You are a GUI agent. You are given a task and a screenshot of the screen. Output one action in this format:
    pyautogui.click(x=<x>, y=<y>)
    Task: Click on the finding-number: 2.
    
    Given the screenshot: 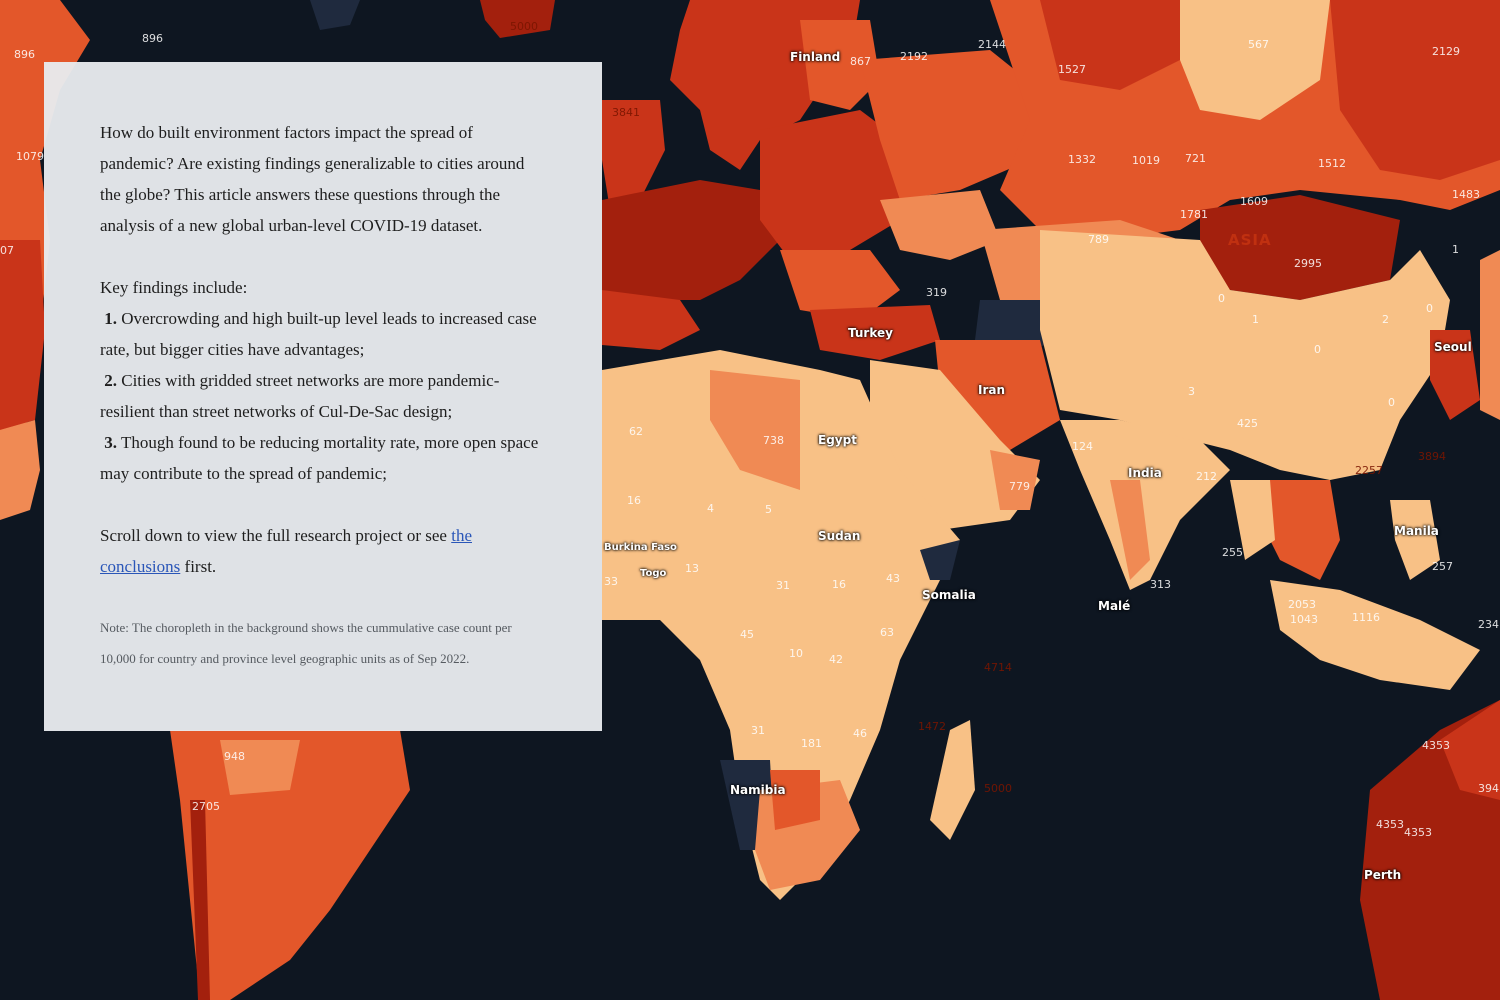 What is the action you would take?
    pyautogui.click(x=110, y=380)
    